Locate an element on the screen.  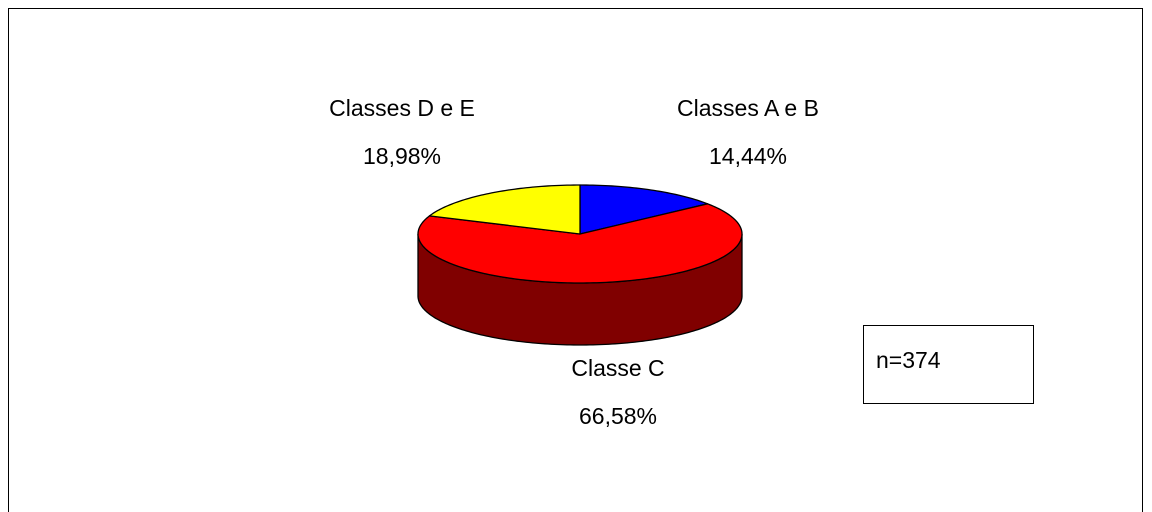
slice-value-label: 14,44% is located at coordinates (748, 156).